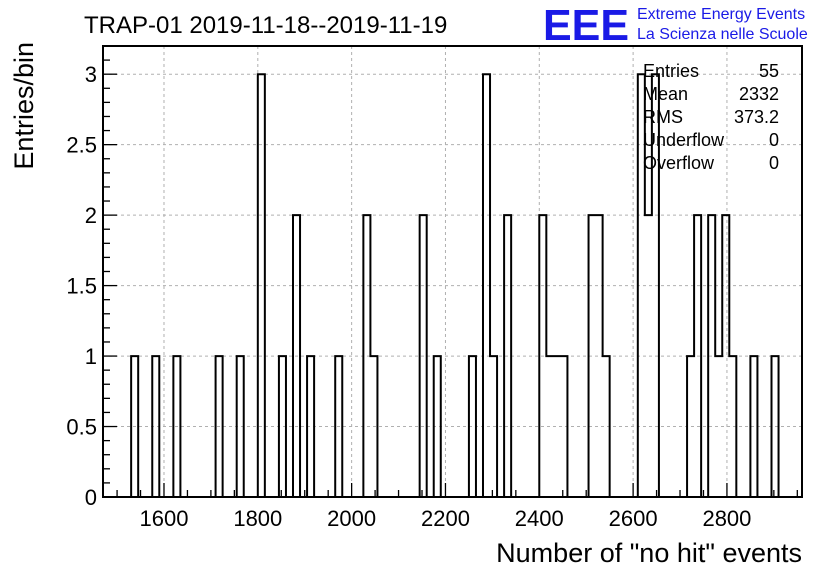  What do you see at coordinates (665, 94) in the screenshot?
I see `stats-label: Mean` at bounding box center [665, 94].